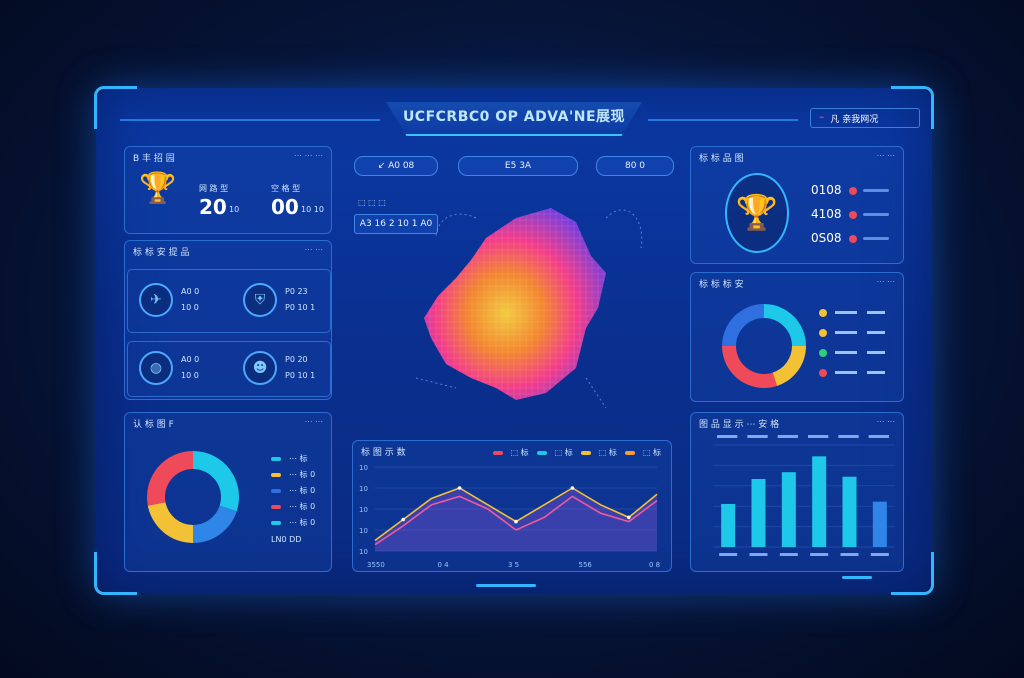 The width and height of the screenshot is (1024, 678). I want to click on panel-title: 标 图 示 数, so click(383, 453).